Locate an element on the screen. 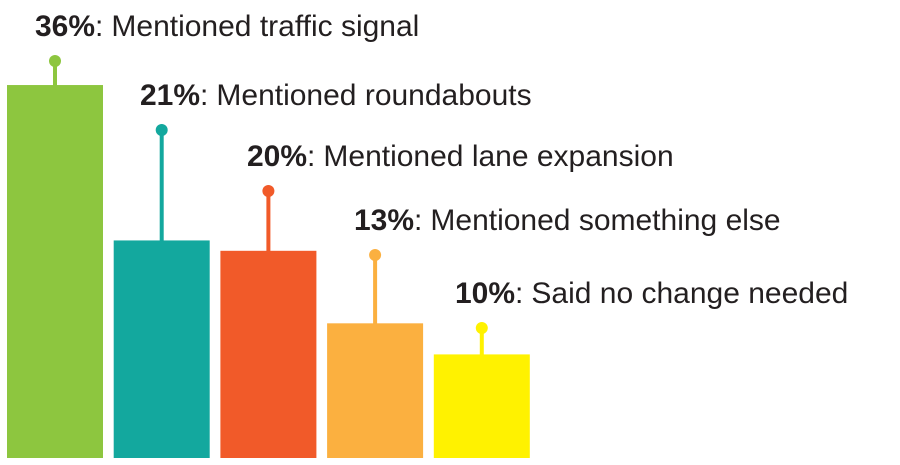  bar-label: 21%: Mentioned roundabouts is located at coordinates (336, 95).